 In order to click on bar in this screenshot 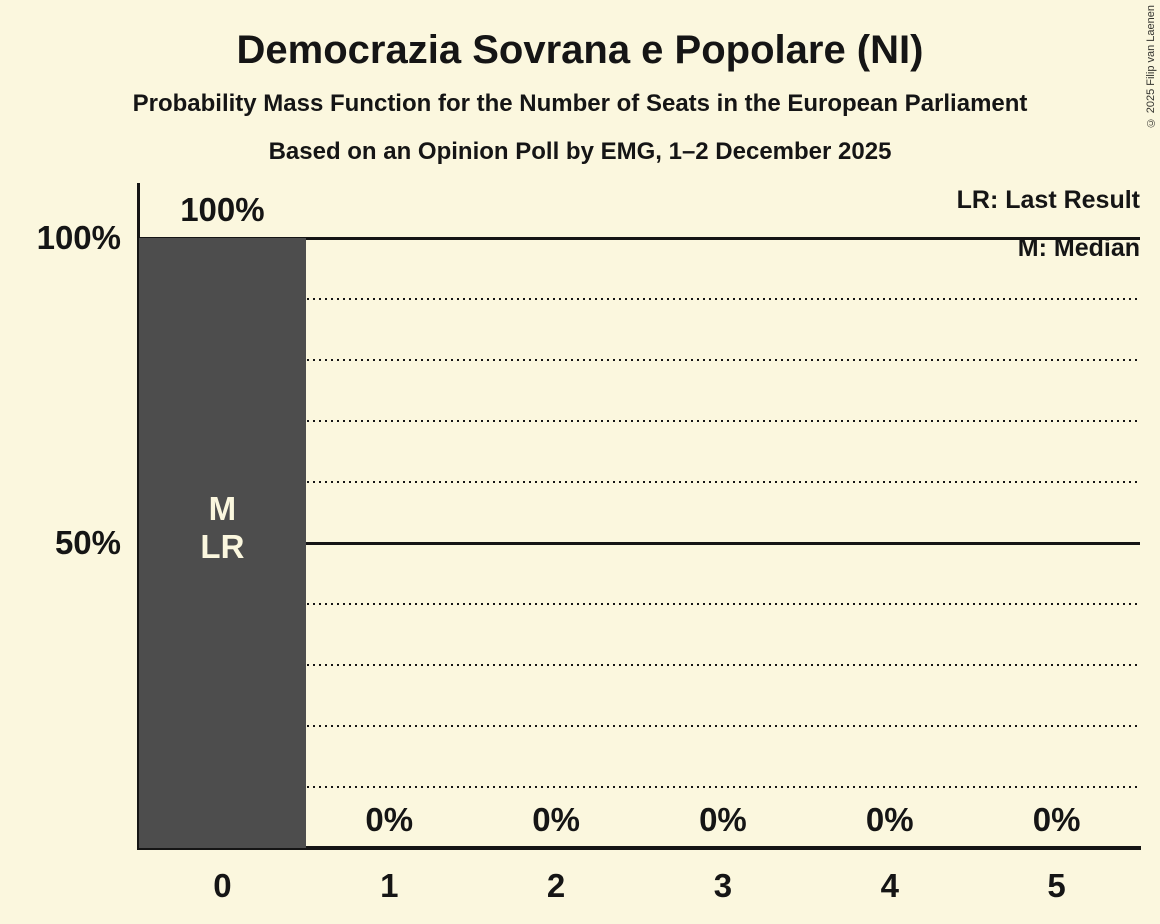, I will do `click(222, 543)`.